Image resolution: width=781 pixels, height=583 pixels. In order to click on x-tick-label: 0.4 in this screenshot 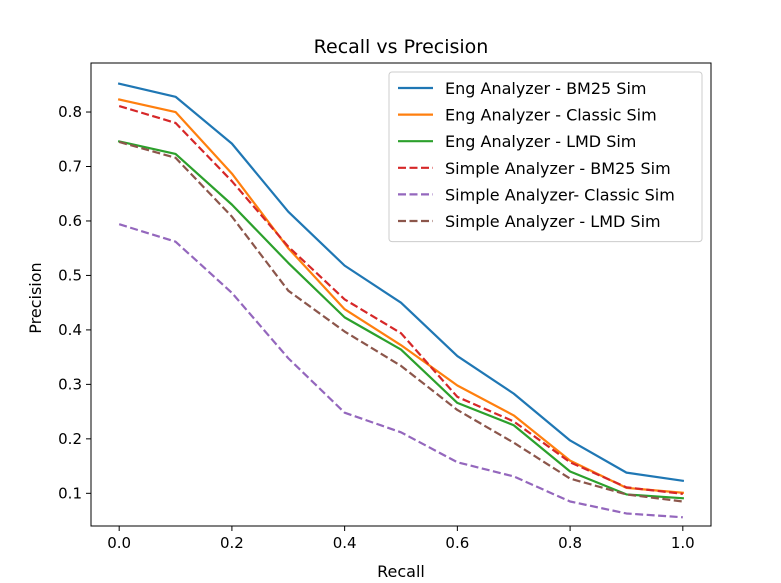, I will do `click(345, 543)`.